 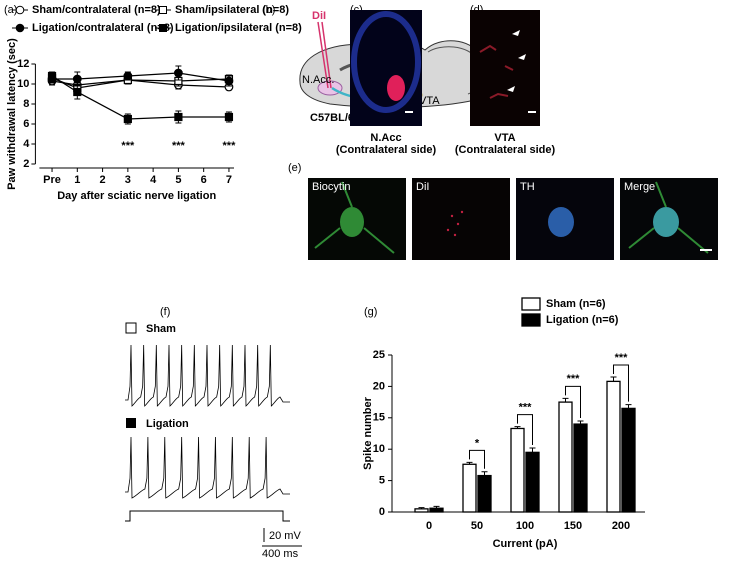 I want to click on y-tick-label: 6, so click(x=26, y=124).